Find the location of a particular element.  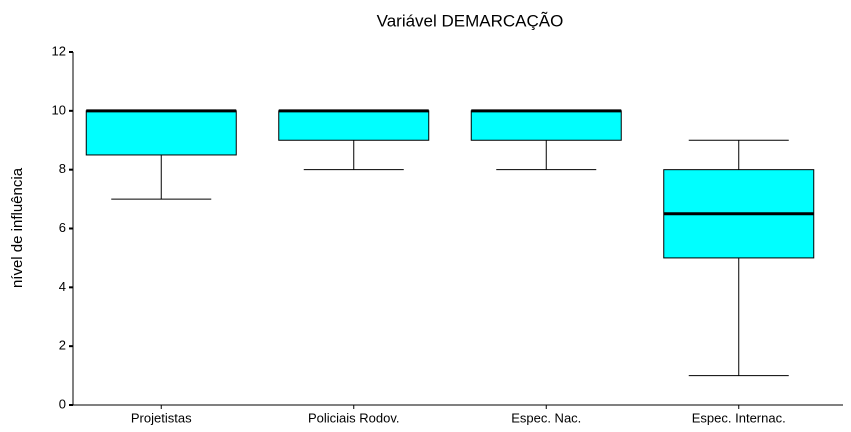

x-tick-label: Policiais Rodov. is located at coordinates (354, 417).